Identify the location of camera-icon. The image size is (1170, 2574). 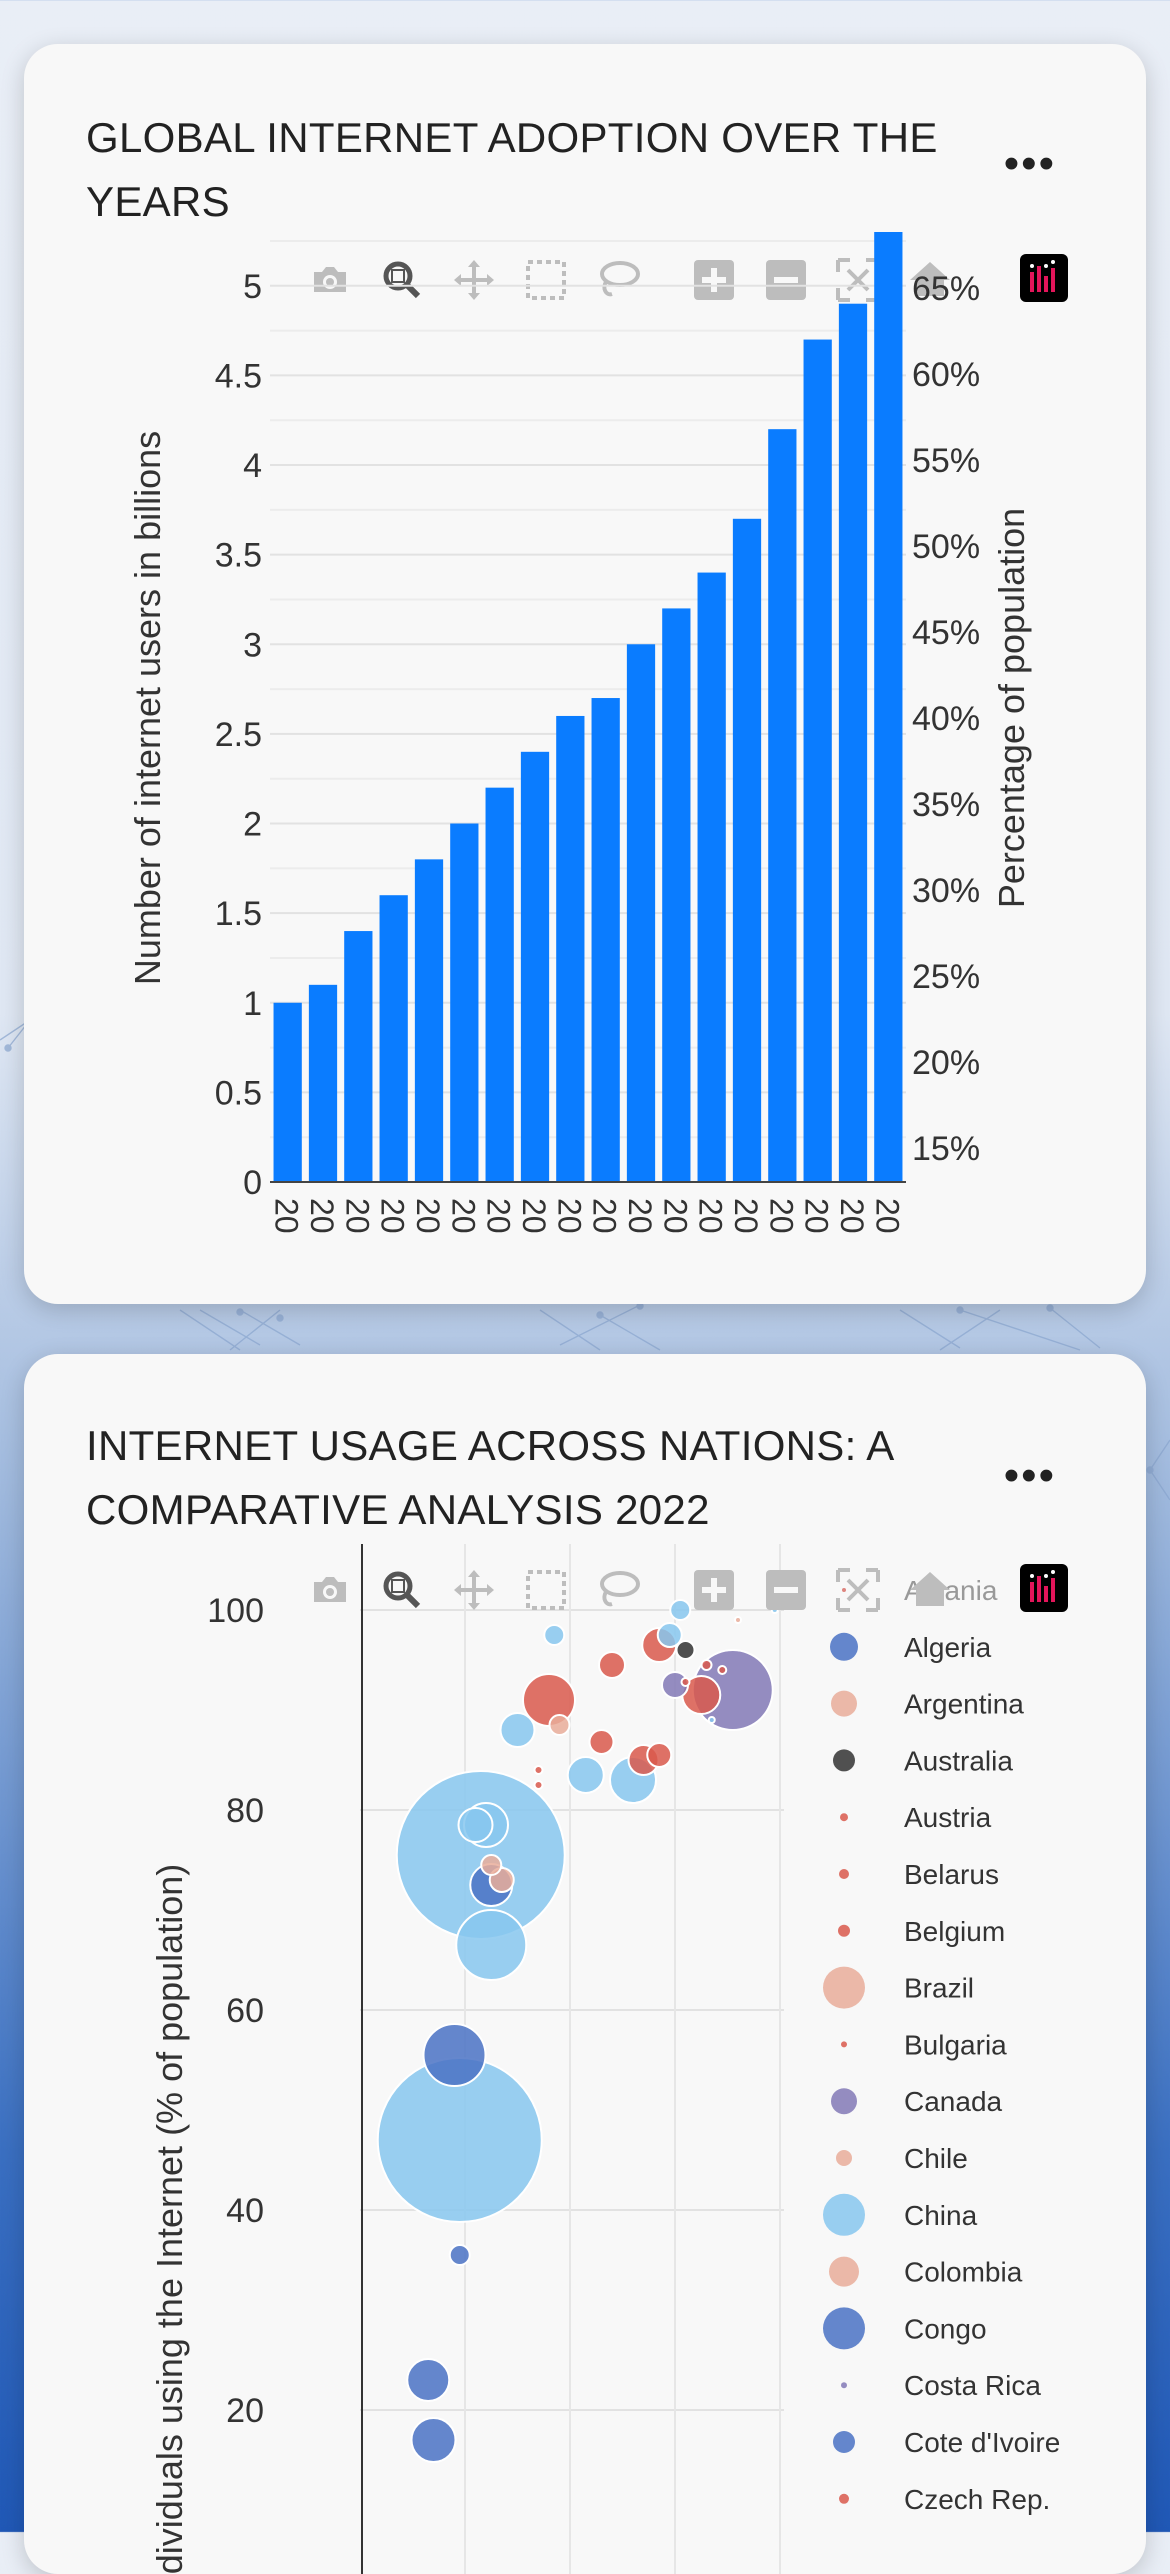
(330, 1590).